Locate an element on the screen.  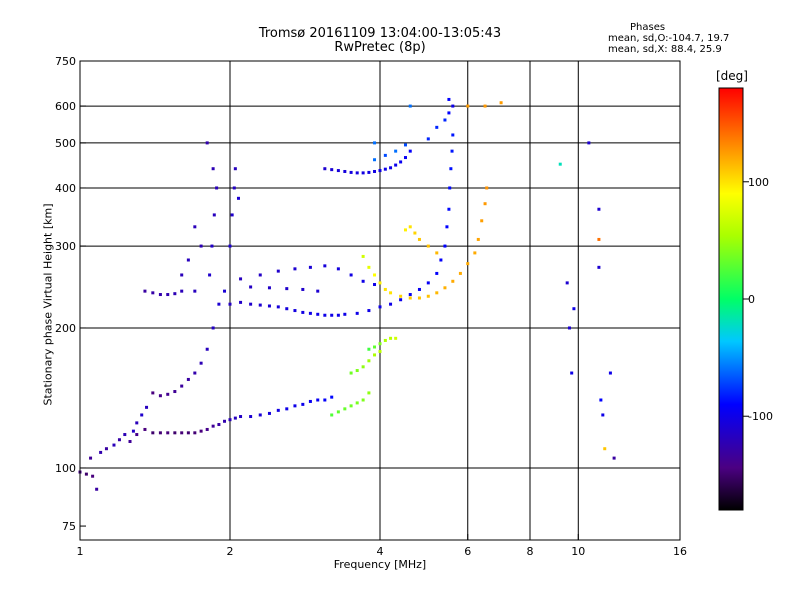
x-tick-label: 1 is located at coordinates (80, 551).